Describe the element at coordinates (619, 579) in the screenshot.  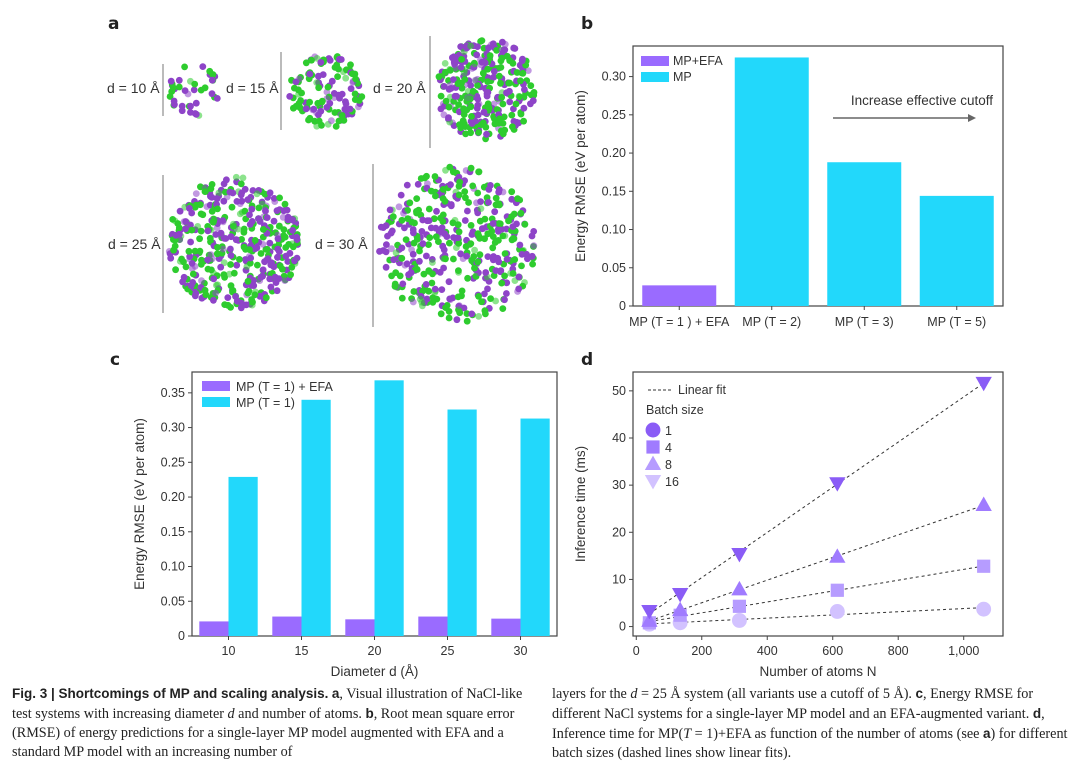
I see `y-tick-label: 10` at that location.